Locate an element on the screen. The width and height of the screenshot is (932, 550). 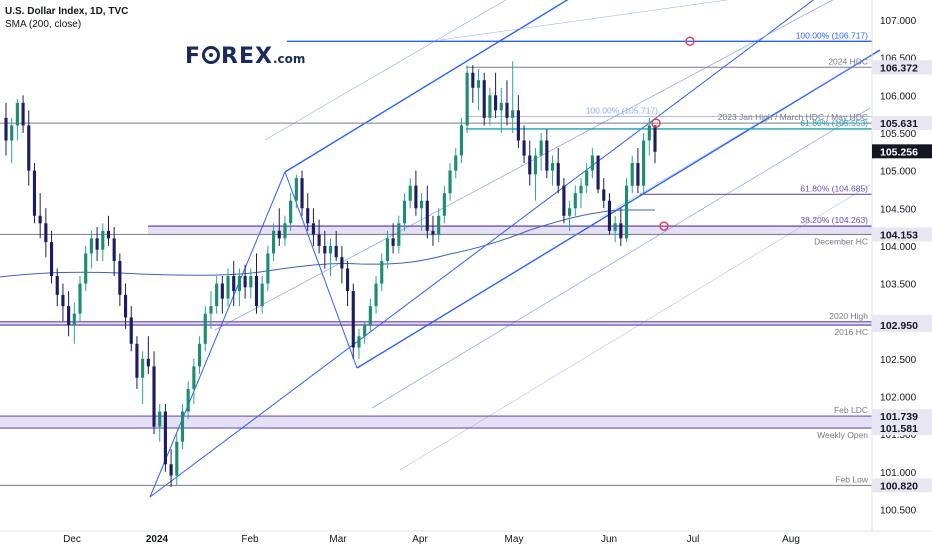
sma-indicator-label: SMA (200, close) is located at coordinates (43, 24).